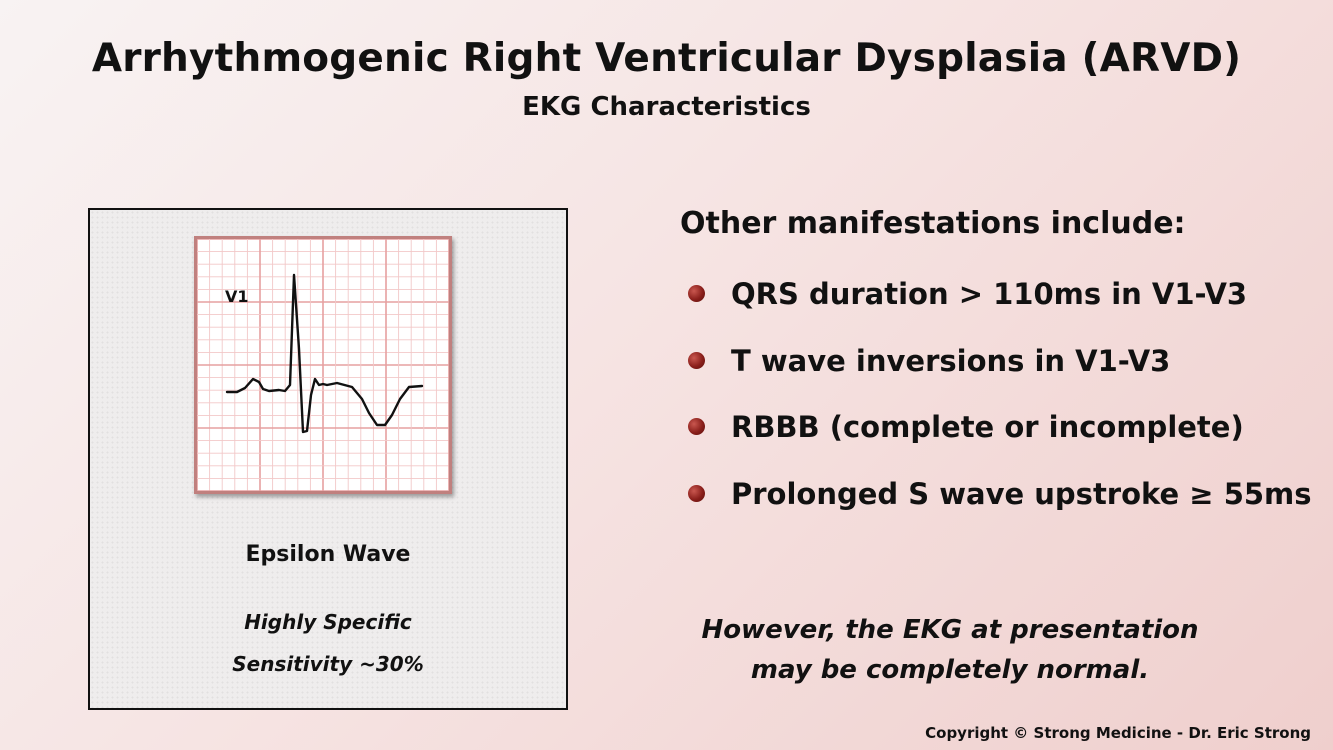  What do you see at coordinates (328, 622) in the screenshot?
I see `specificity-text: Highly Specific` at bounding box center [328, 622].